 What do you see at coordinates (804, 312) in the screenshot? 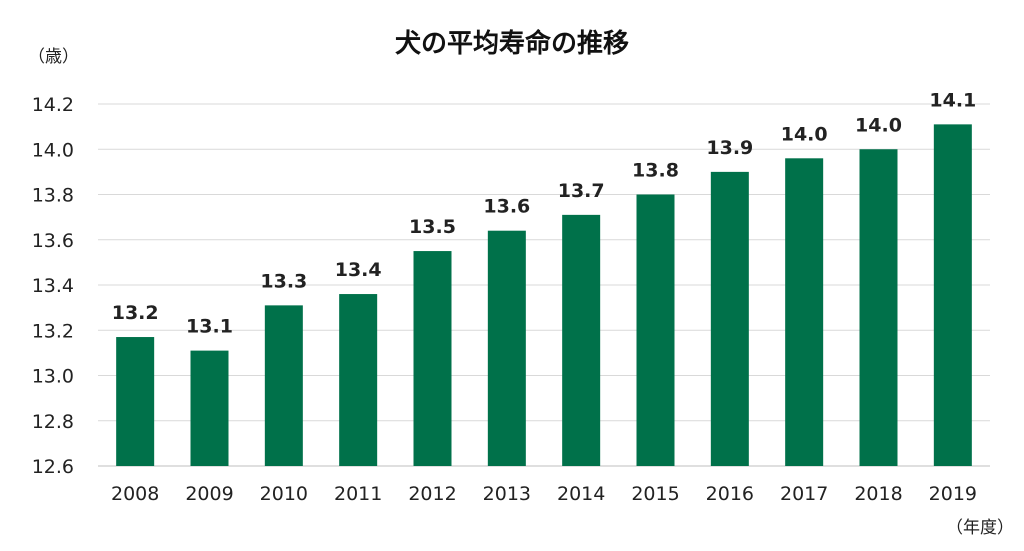
I see `bar-2017` at bounding box center [804, 312].